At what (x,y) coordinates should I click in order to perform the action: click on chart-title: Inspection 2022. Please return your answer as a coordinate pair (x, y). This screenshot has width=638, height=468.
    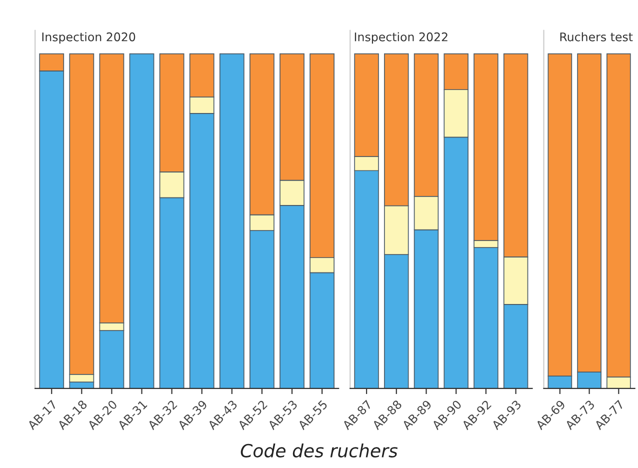
    Looking at the image, I should click on (401, 38).